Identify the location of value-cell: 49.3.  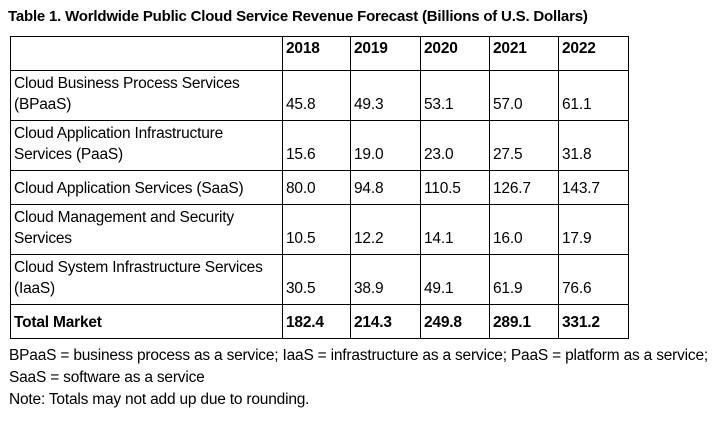
(385, 95).